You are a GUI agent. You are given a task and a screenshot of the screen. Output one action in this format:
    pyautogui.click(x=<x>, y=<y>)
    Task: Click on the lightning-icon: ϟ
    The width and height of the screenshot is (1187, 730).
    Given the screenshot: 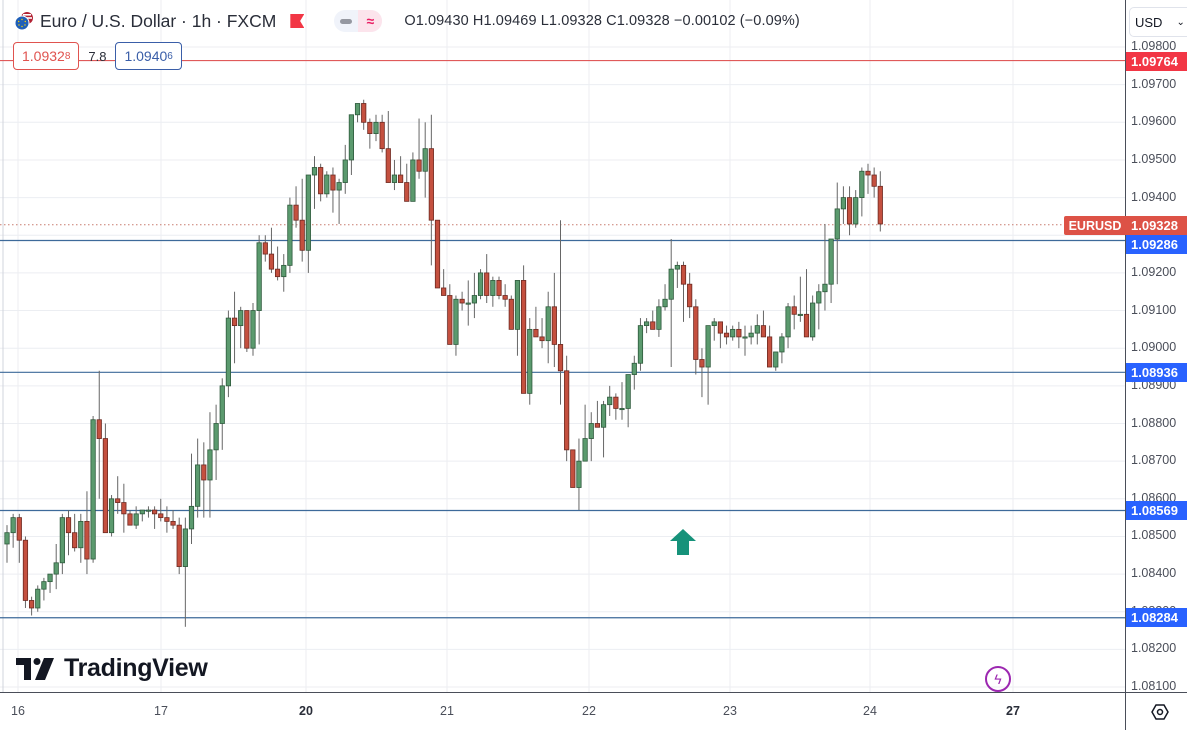 What is the action you would take?
    pyautogui.click(x=998, y=679)
    